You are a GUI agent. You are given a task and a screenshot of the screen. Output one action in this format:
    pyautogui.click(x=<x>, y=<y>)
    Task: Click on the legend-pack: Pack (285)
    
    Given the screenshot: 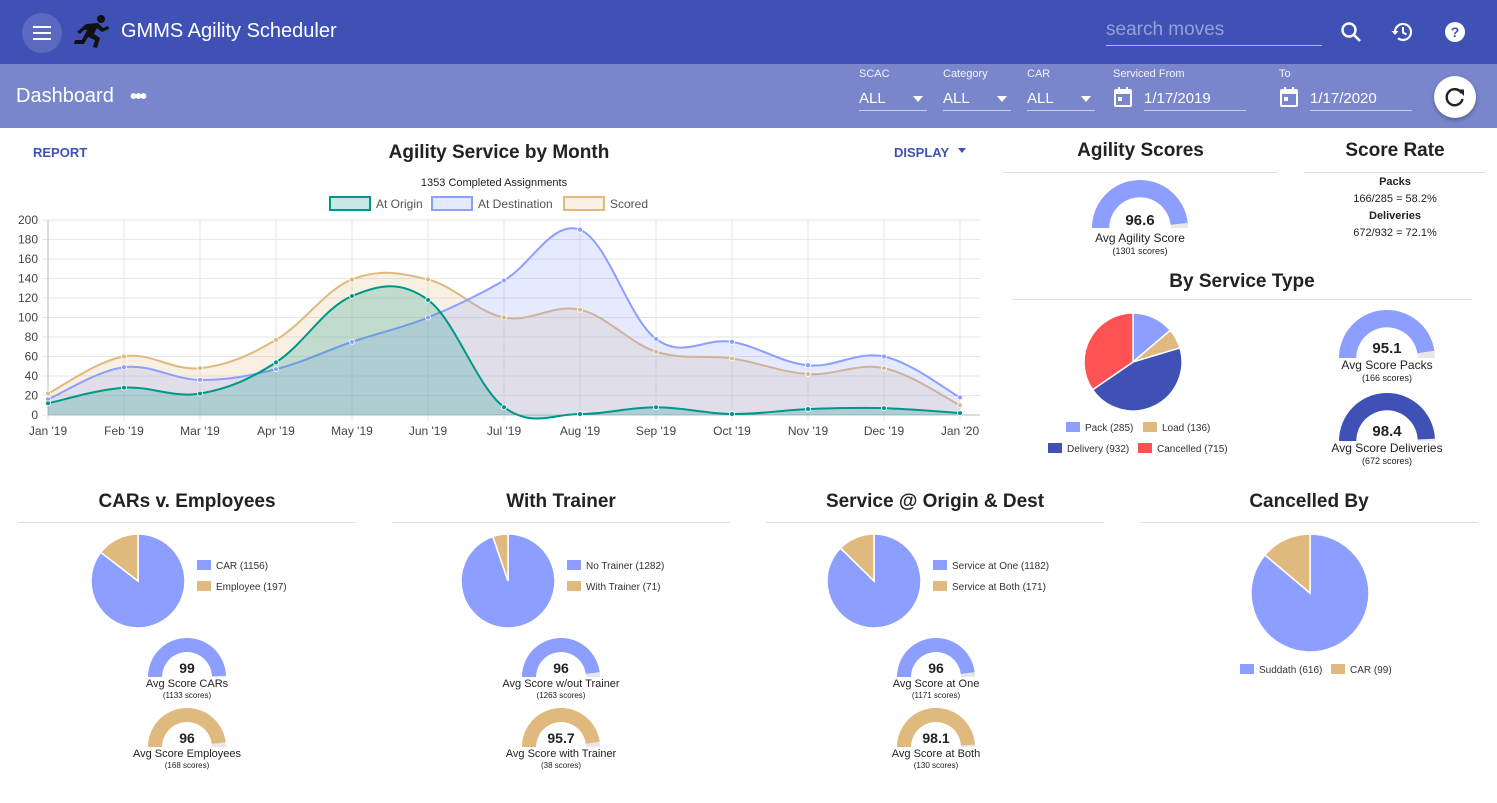 What is the action you would take?
    pyautogui.click(x=1099, y=428)
    